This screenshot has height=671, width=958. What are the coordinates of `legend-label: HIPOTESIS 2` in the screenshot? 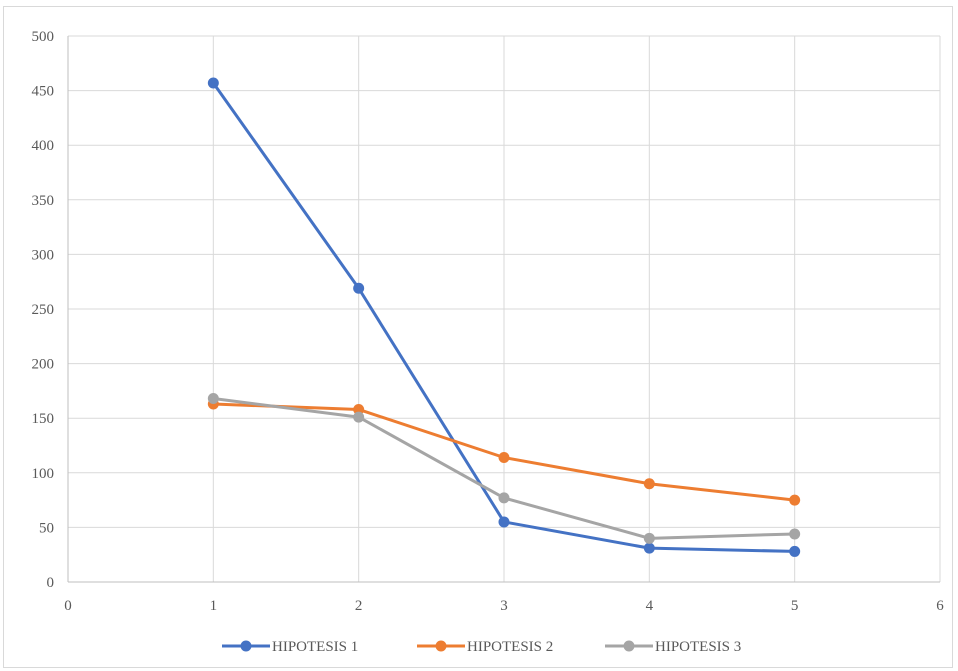 It's located at (510, 647).